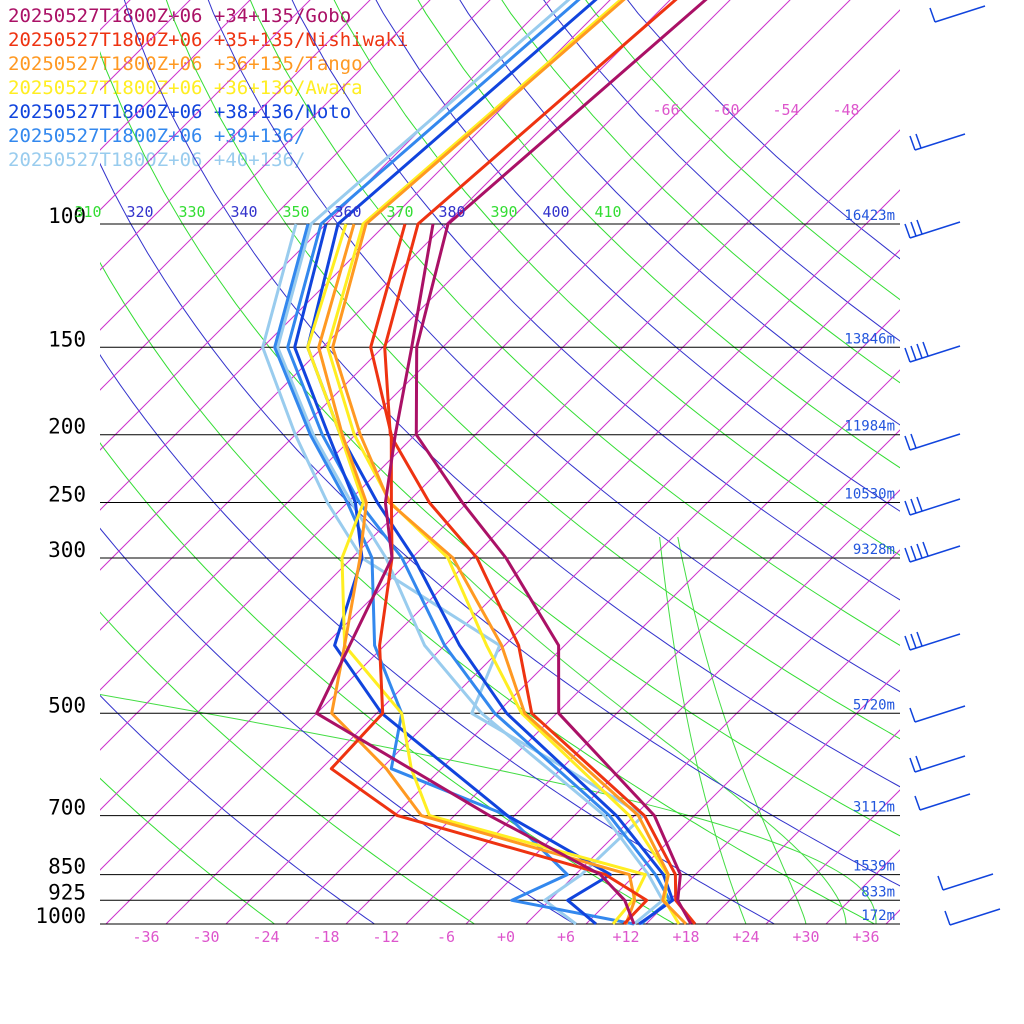 This screenshot has width=1024, height=1024. What do you see at coordinates (295, 212) in the screenshot?
I see `theta-label: 350` at bounding box center [295, 212].